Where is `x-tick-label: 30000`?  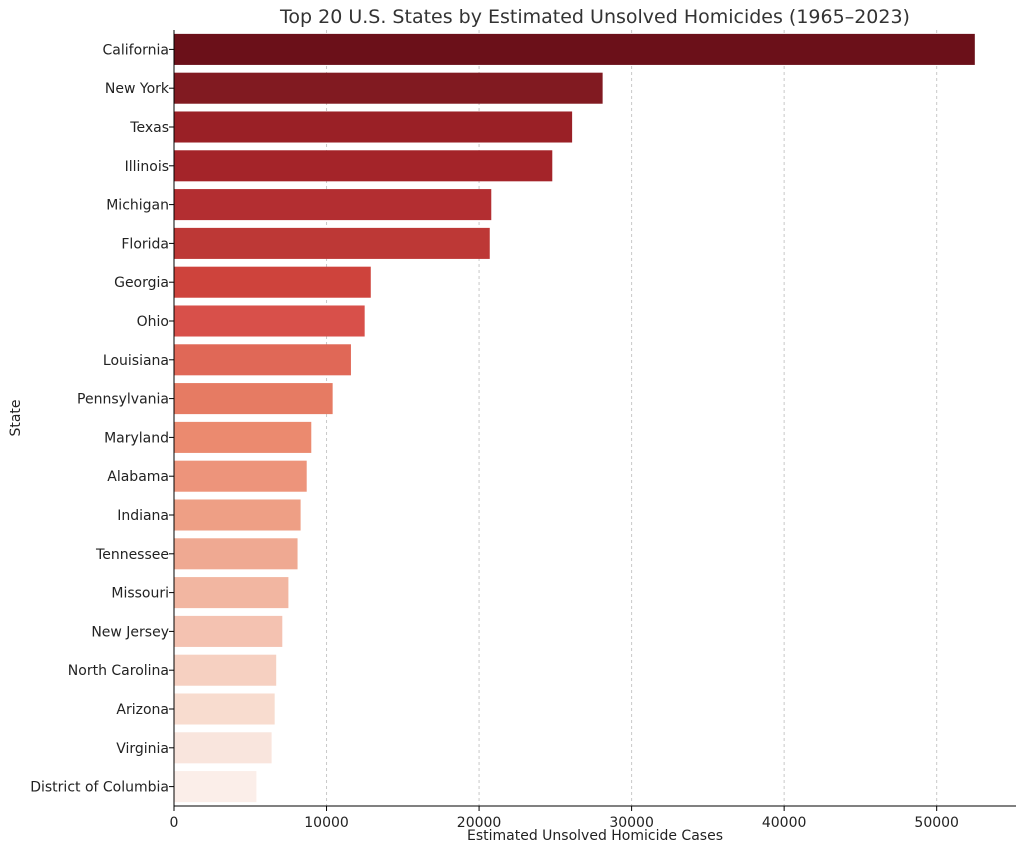
x-tick-label: 30000 is located at coordinates (631, 823).